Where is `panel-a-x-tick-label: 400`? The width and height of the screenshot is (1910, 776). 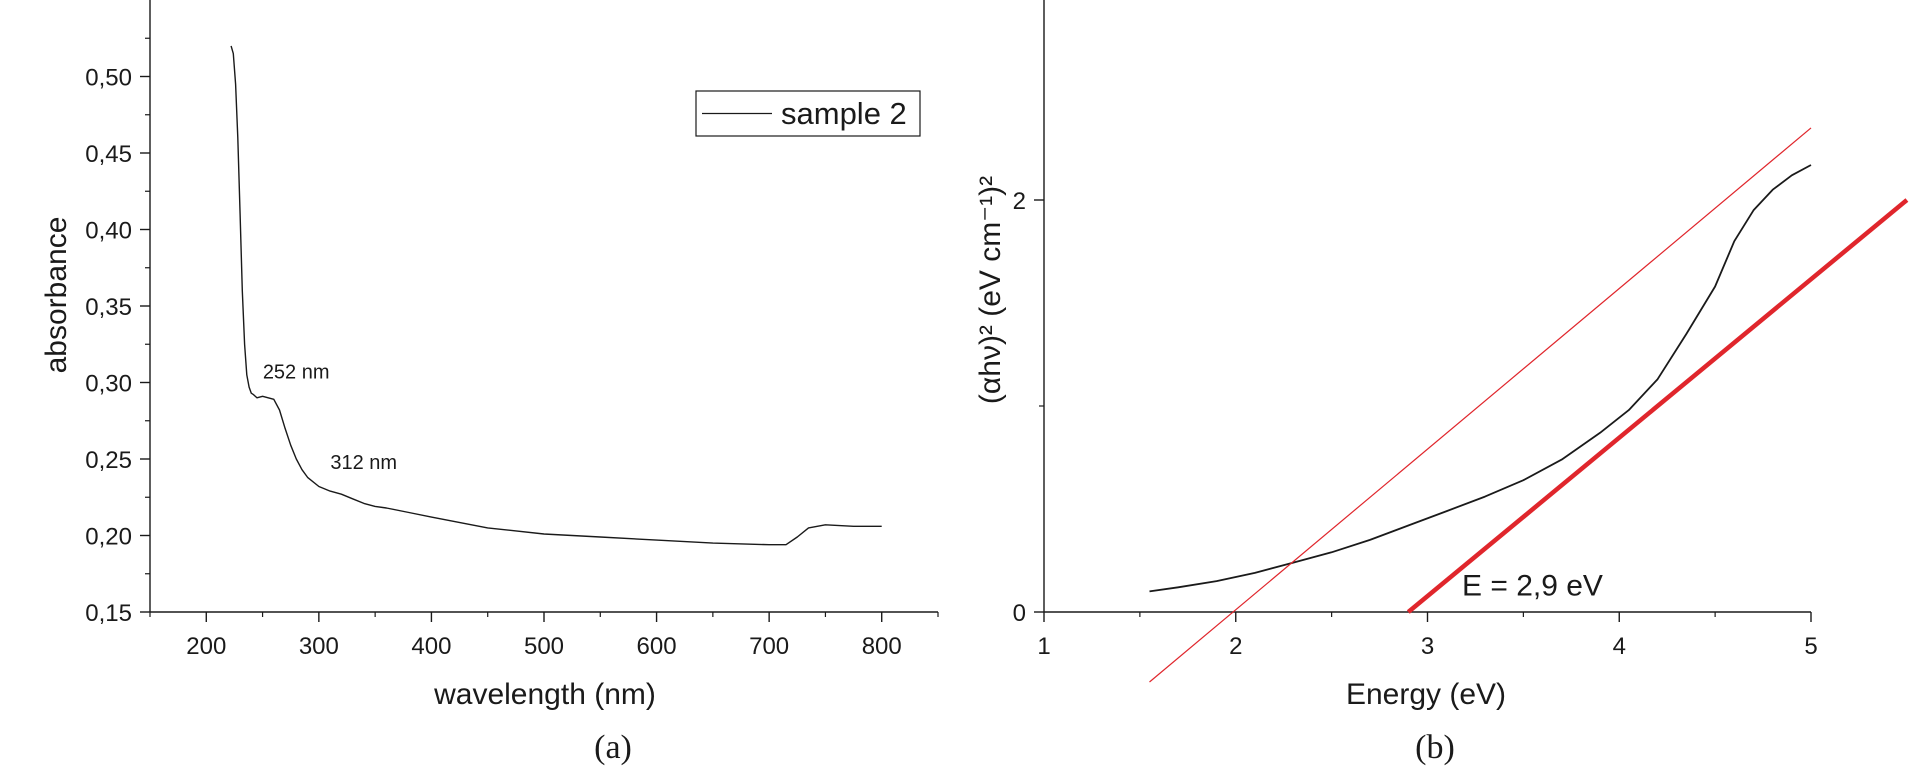 panel-a-x-tick-label: 400 is located at coordinates (431, 646).